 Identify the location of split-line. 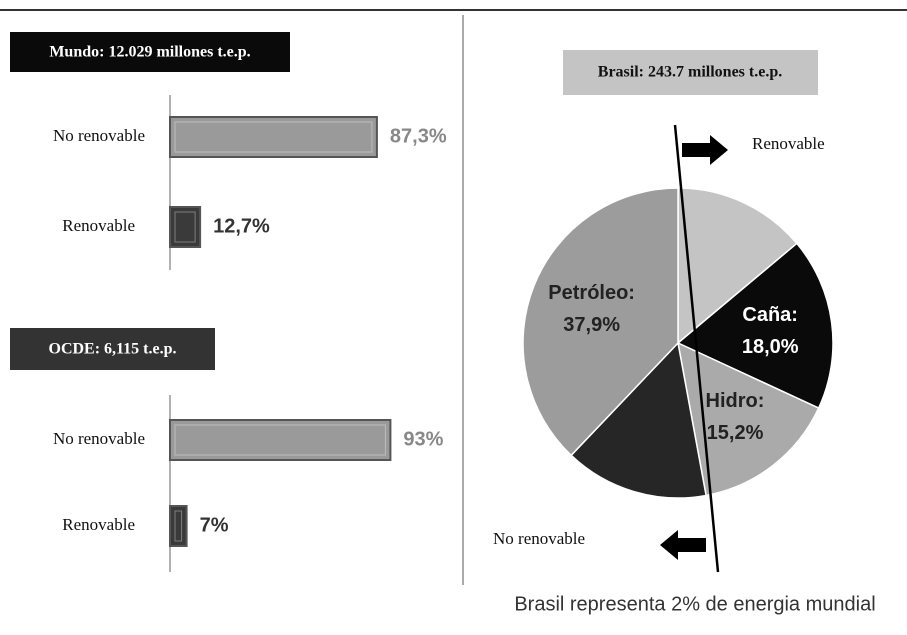
(696, 348).